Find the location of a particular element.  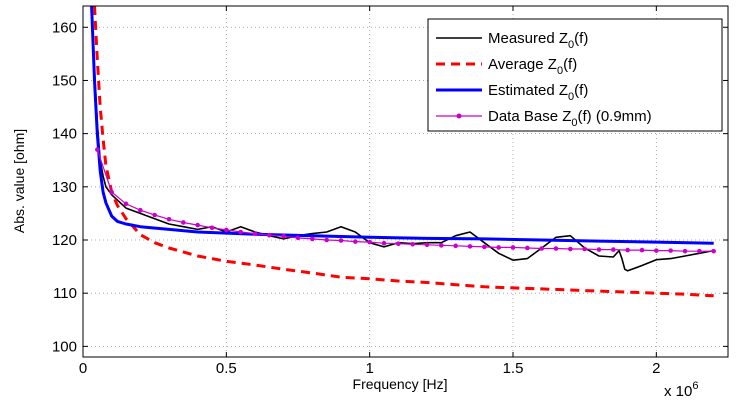

legend-label: Estimated Z0(f) is located at coordinates (538, 92).